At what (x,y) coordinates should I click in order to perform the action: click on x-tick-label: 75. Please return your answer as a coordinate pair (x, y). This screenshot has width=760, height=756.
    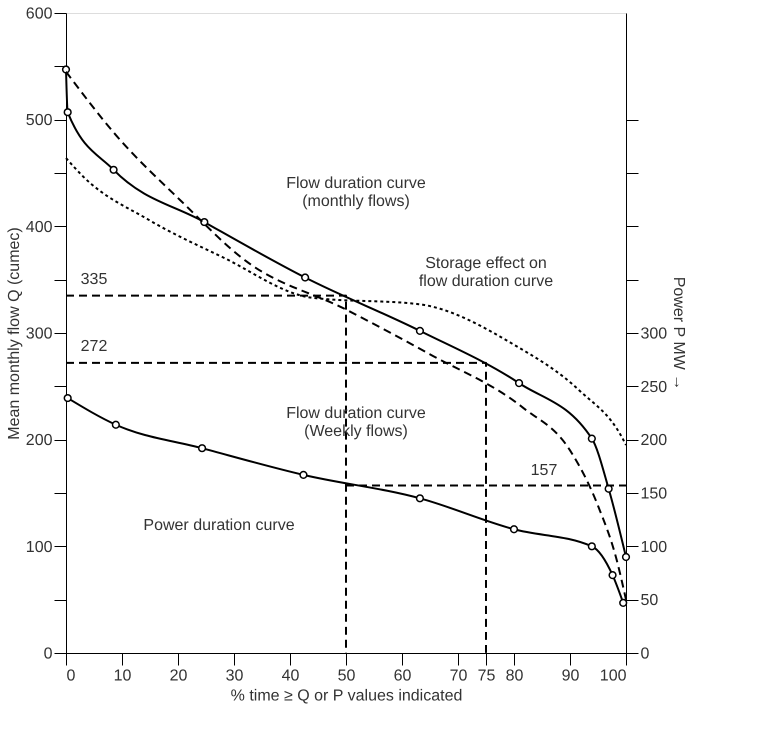
    Looking at the image, I should click on (487, 676).